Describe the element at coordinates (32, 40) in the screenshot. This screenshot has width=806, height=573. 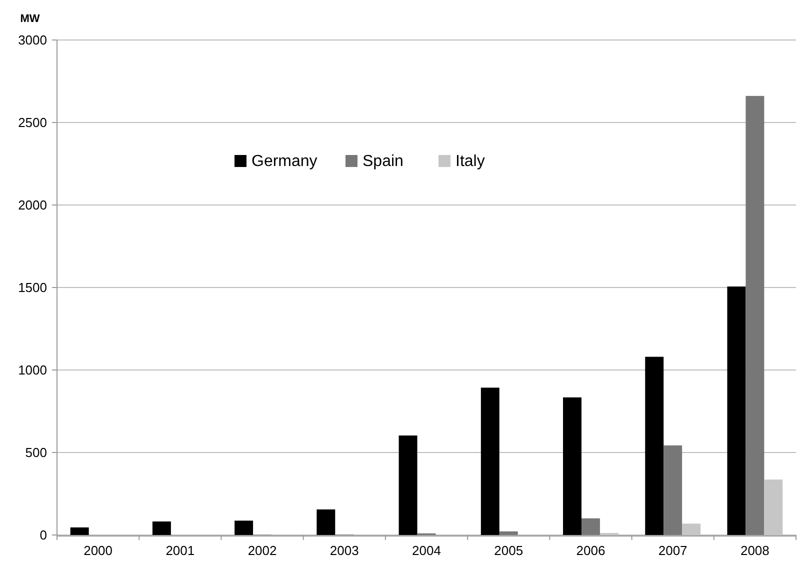
I see `y-tick-label: 3000` at that location.